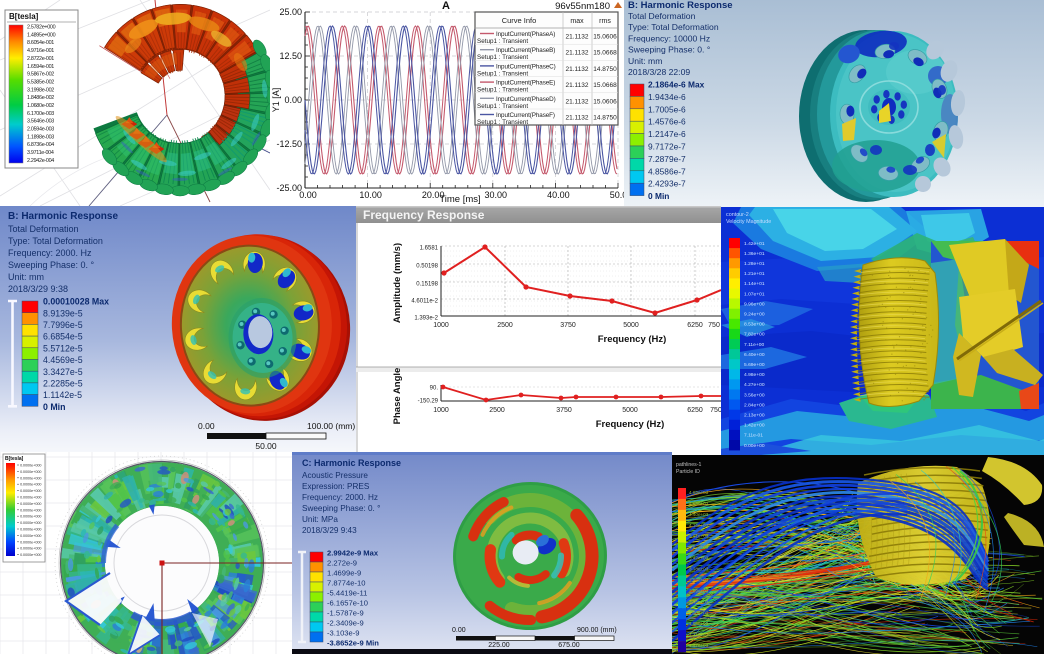 This screenshot has width=1044, height=654. What do you see at coordinates (525, 83) in the screenshot?
I see `svg-text: InputCurrent(PhaseE)` at bounding box center [525, 83].